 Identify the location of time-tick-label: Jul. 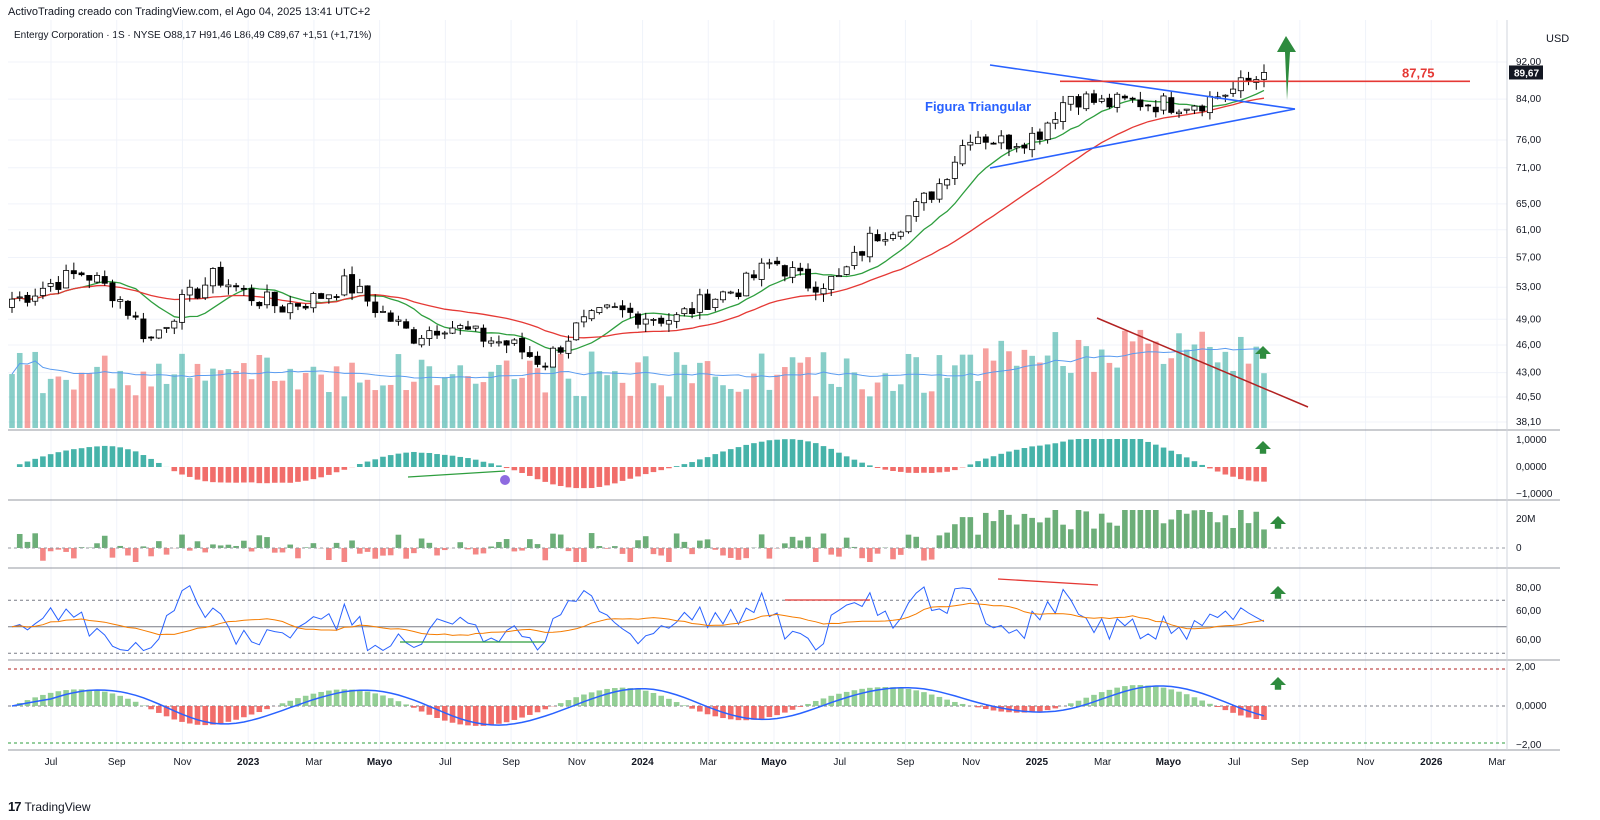
(51, 762).